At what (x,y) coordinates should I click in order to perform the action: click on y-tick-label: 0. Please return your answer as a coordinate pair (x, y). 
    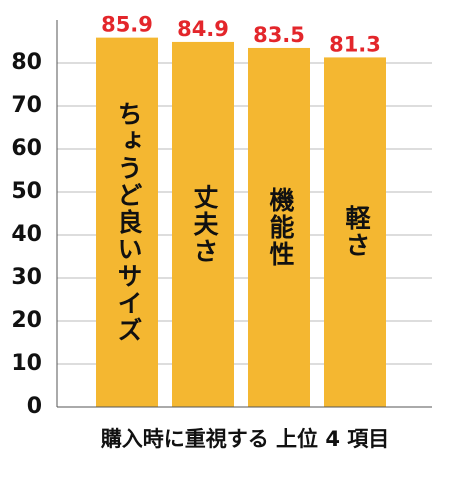
    Looking at the image, I should click on (34, 406).